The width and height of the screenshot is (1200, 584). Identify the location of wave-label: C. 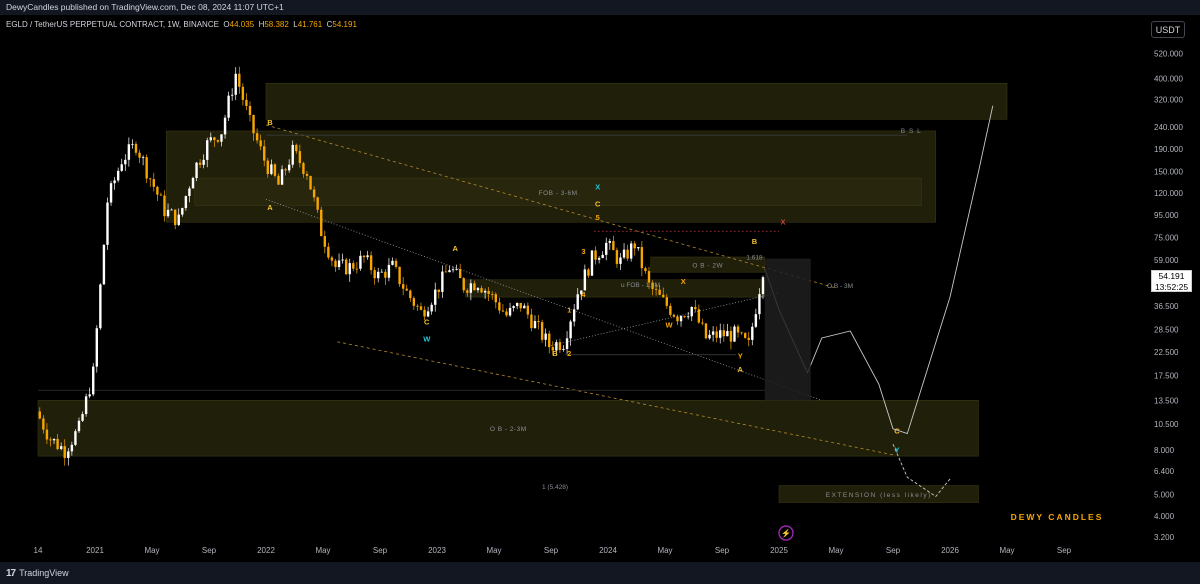
(427, 321).